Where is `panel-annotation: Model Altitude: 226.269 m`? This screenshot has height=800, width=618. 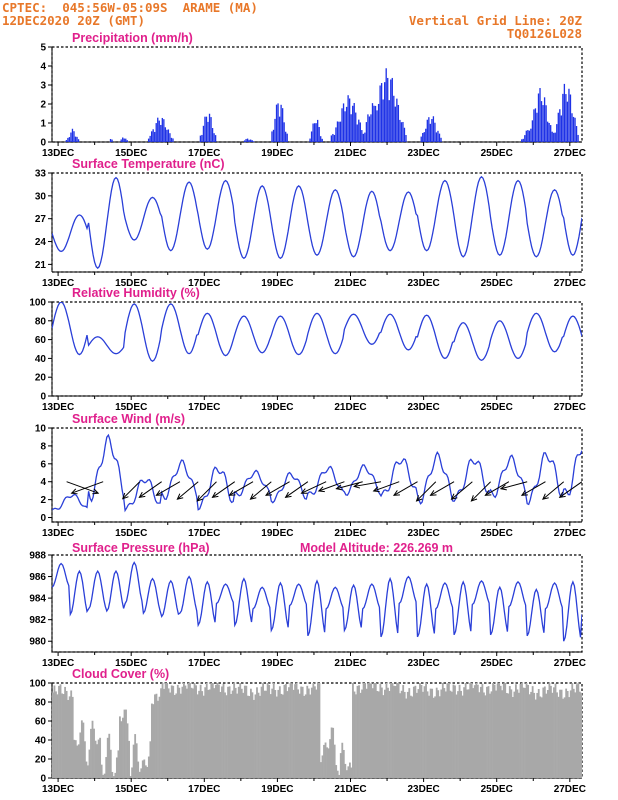 panel-annotation: Model Altitude: 226.269 m is located at coordinates (376, 548).